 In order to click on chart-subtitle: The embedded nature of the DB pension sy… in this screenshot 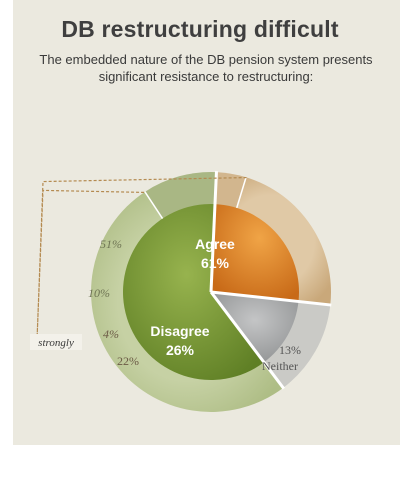, I will do `click(206, 68)`.